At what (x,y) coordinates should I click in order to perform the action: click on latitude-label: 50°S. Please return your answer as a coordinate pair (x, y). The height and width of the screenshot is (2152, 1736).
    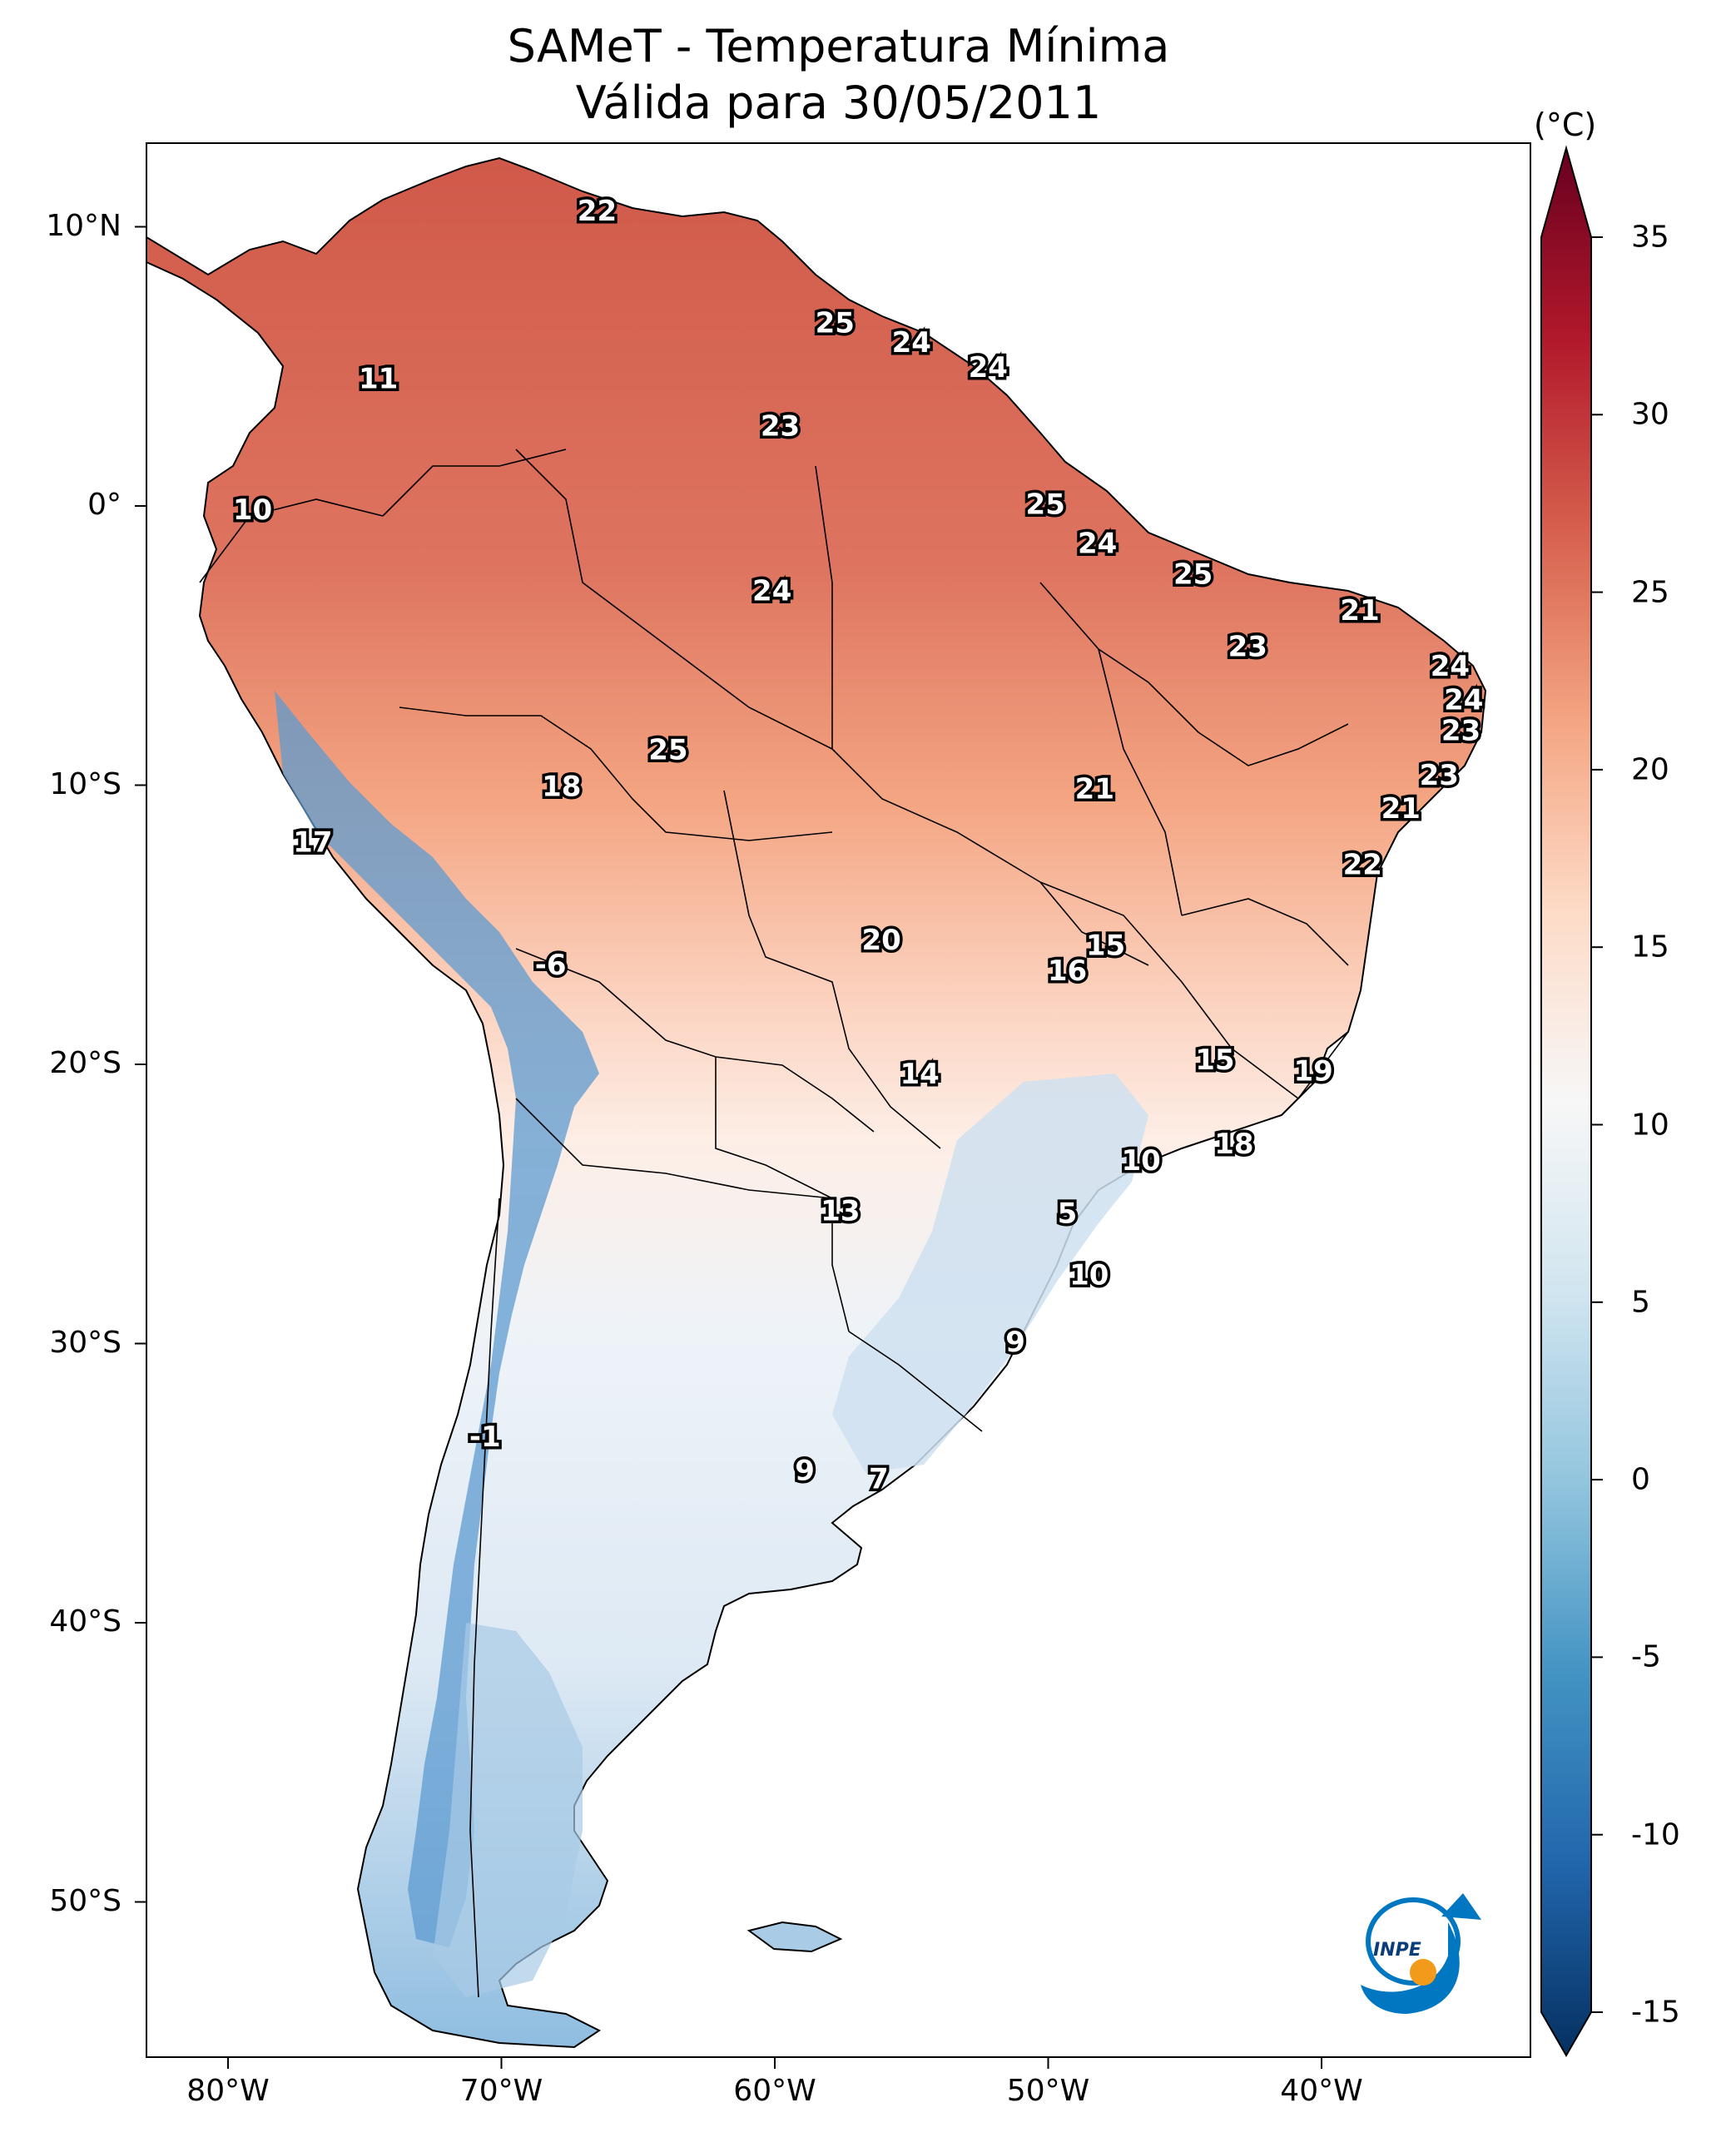
    Looking at the image, I should click on (85, 1900).